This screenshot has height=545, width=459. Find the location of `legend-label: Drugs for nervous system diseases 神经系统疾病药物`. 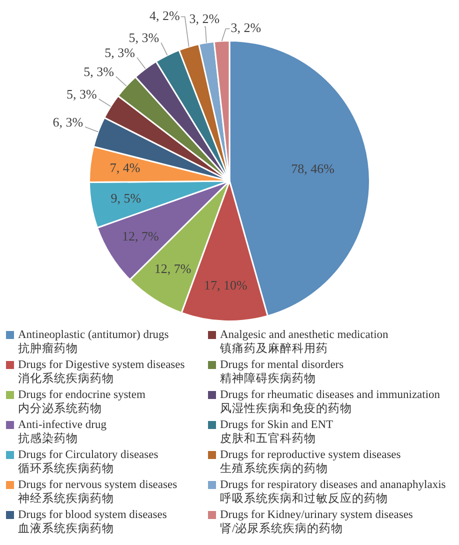

legend-label: Drugs for nervous system diseases 神经系统疾病药物 is located at coordinates (98, 492).